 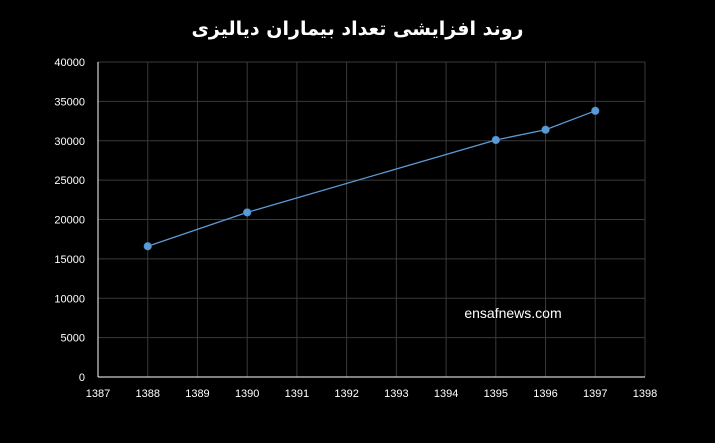 What do you see at coordinates (69, 63) in the screenshot?
I see `y-tick-label: 40000` at bounding box center [69, 63].